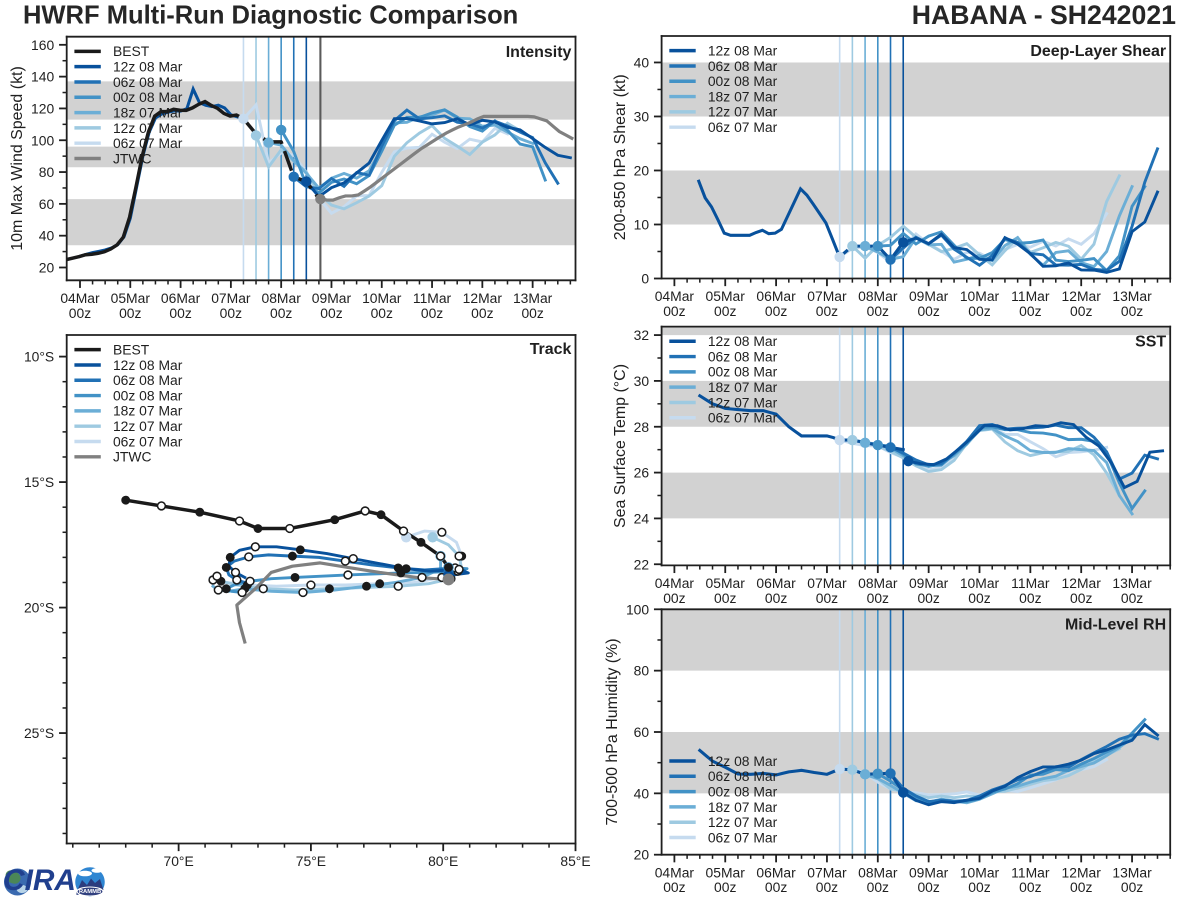 The height and width of the screenshot is (900, 1200). What do you see at coordinates (311, 861) in the screenshot?
I see `svg-text: 75°E` at bounding box center [311, 861].